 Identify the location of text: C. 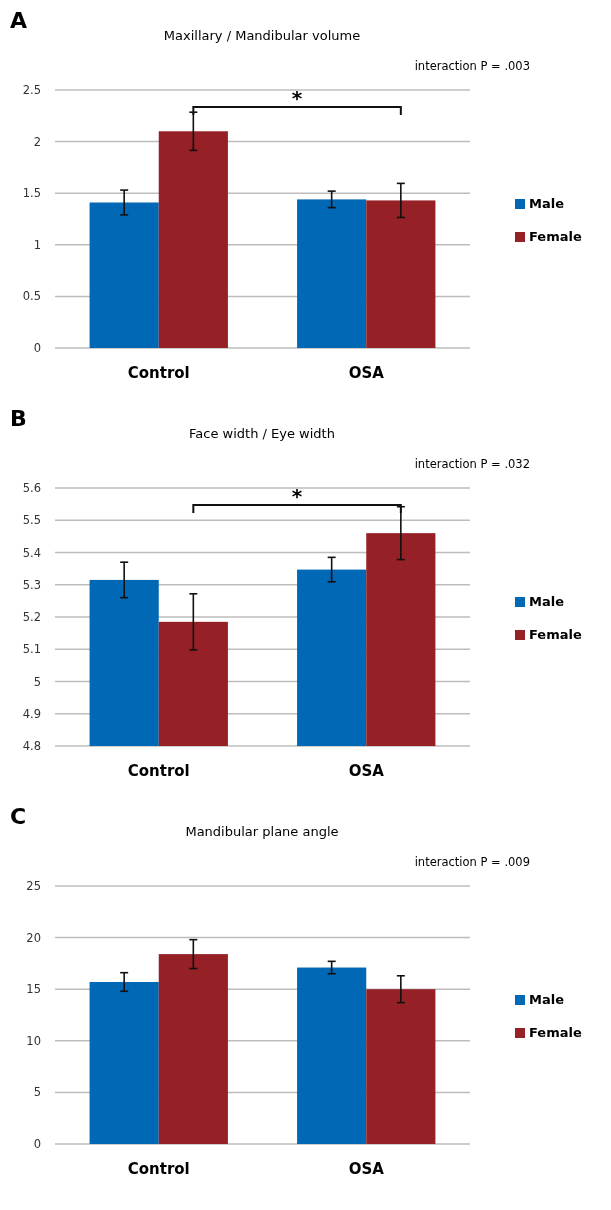
(18, 816).